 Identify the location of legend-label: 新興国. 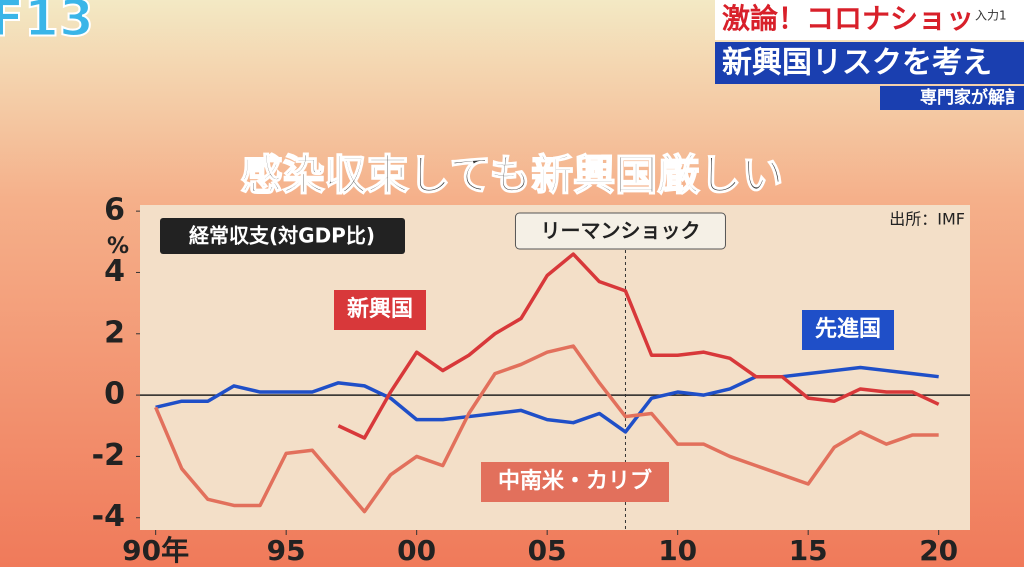
(380, 309).